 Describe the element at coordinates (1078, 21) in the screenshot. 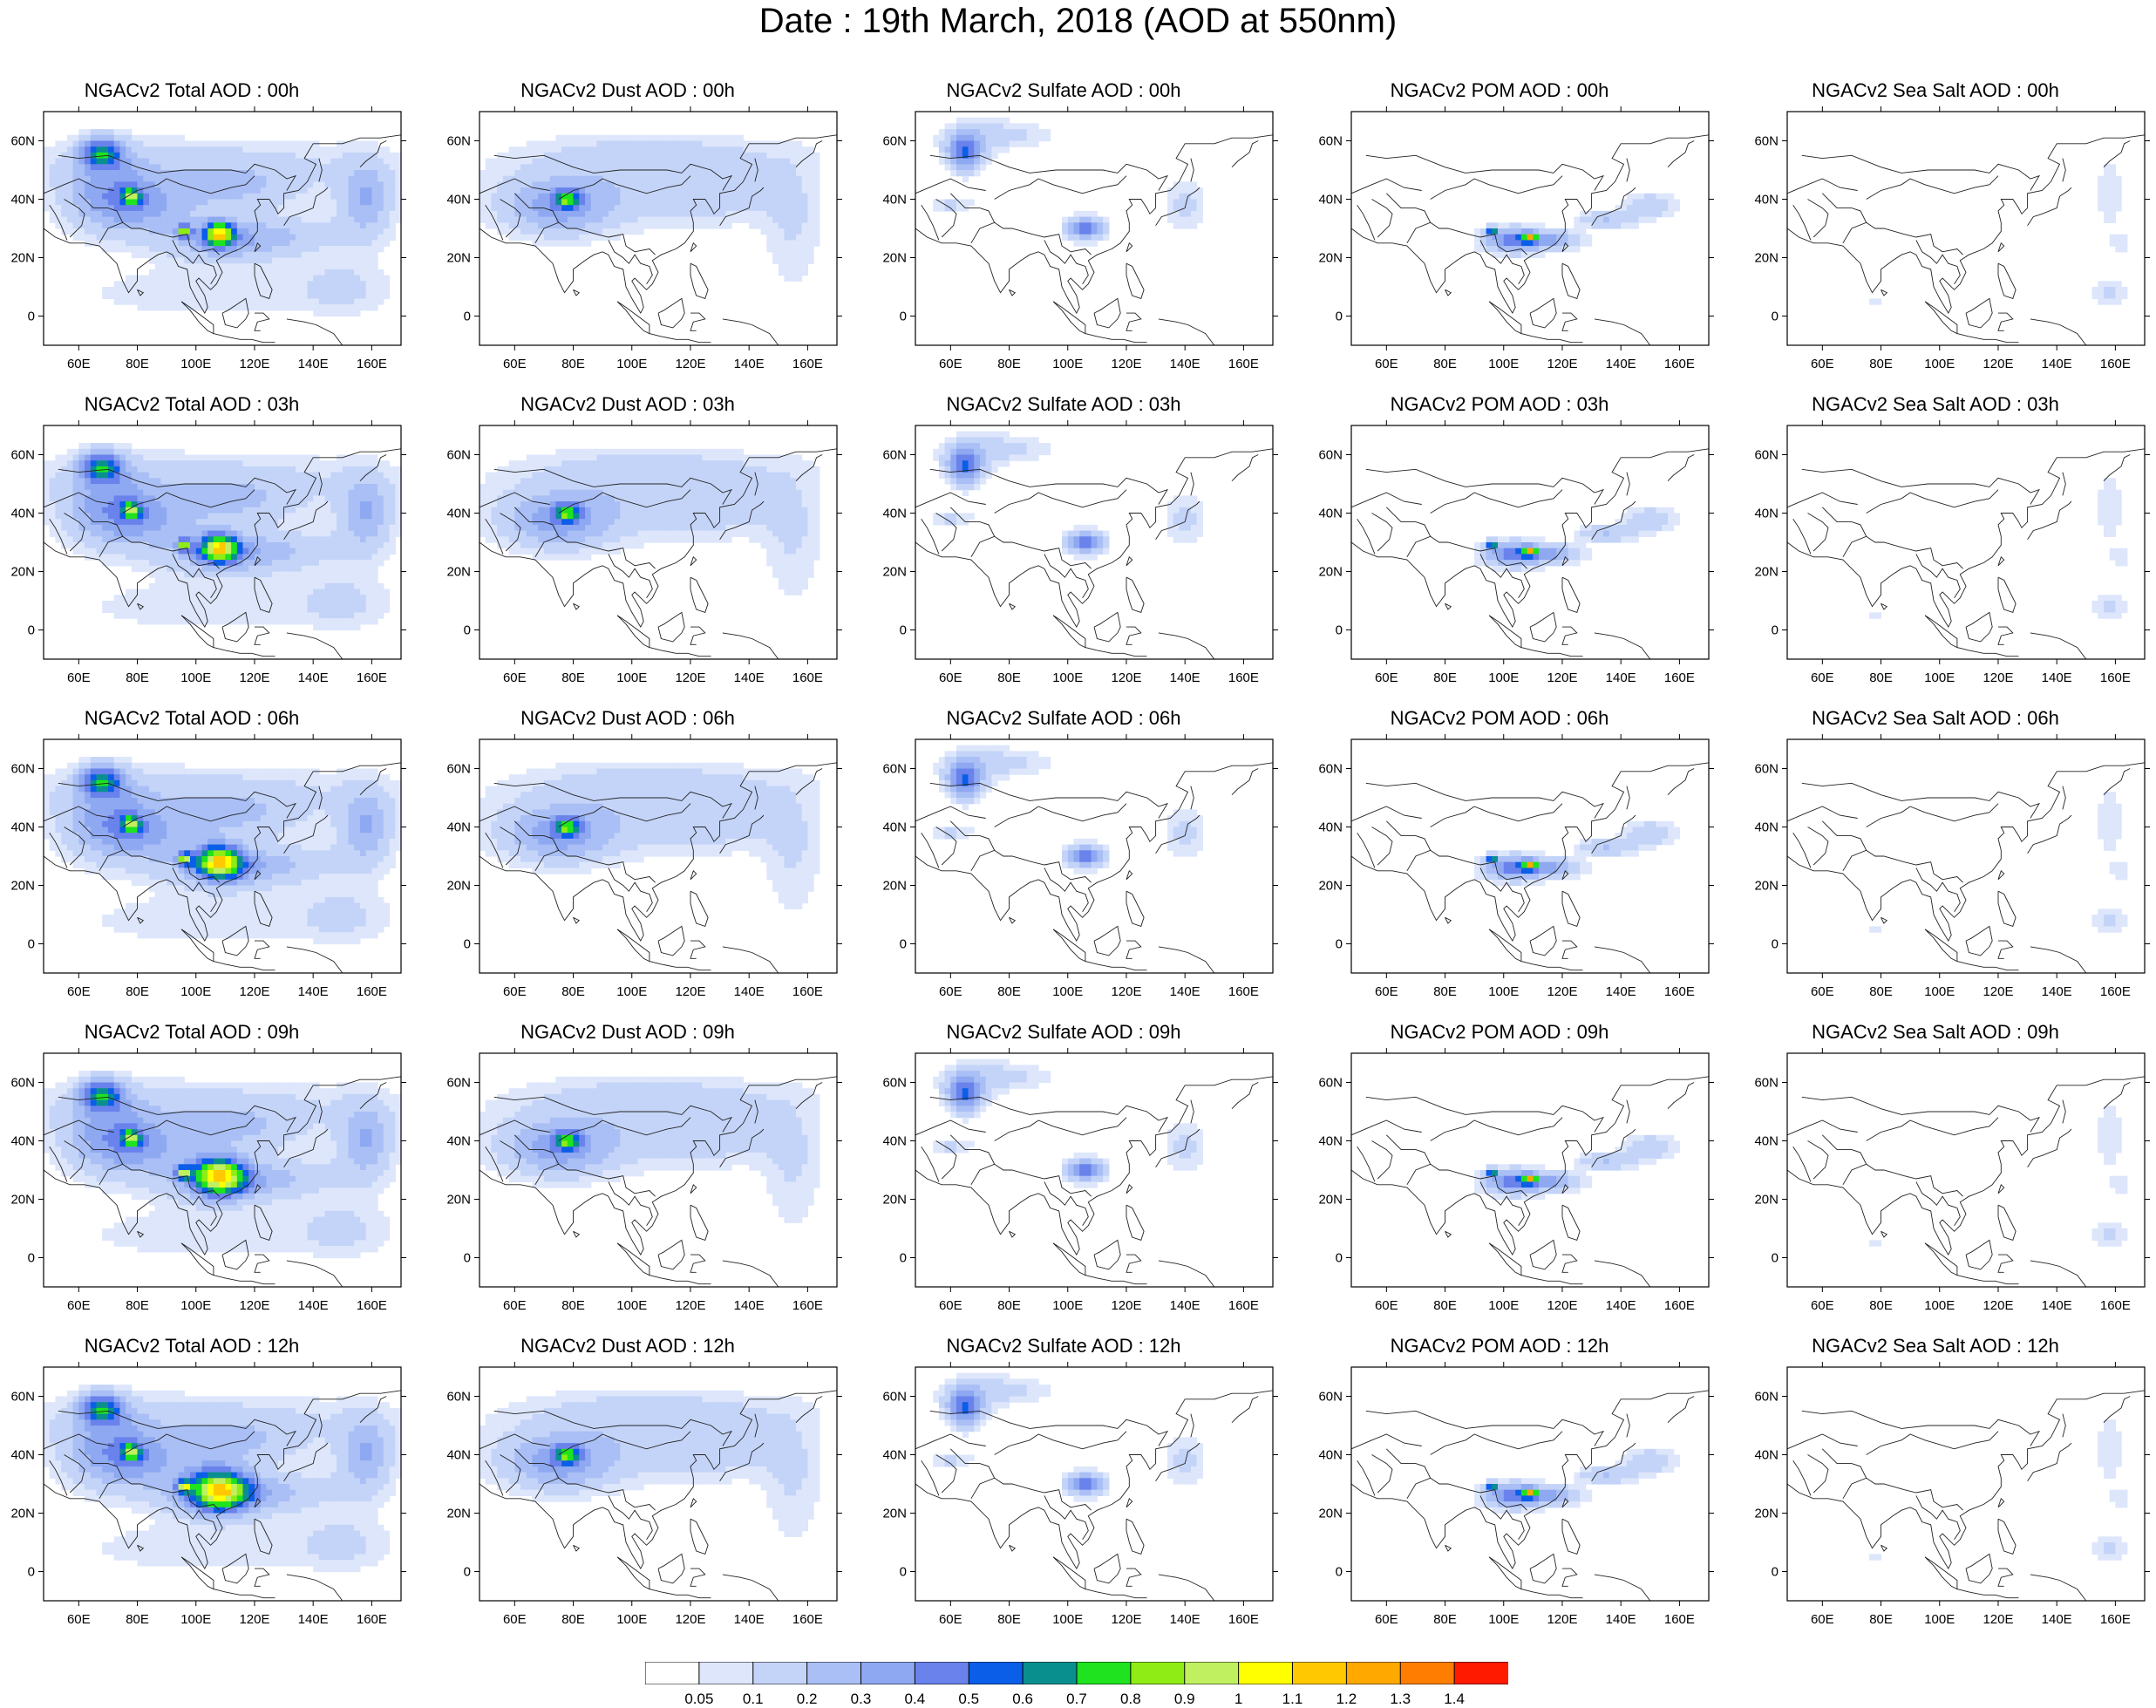

I see `figure-title: Date : 19th March, 2018 (AOD at 550nm)` at that location.